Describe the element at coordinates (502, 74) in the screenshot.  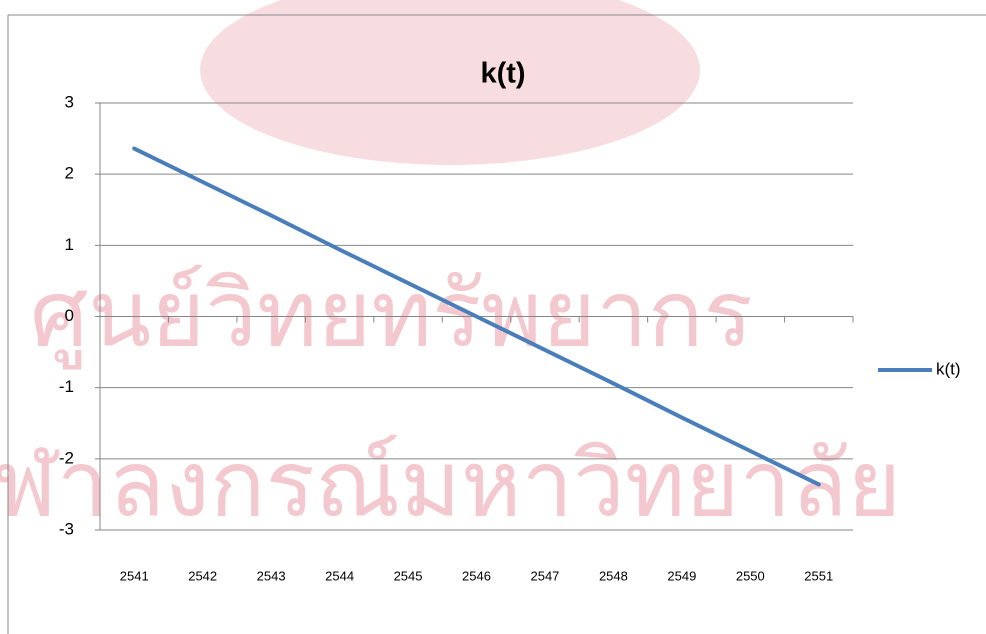
I see `chart-title: k(t)` at that location.